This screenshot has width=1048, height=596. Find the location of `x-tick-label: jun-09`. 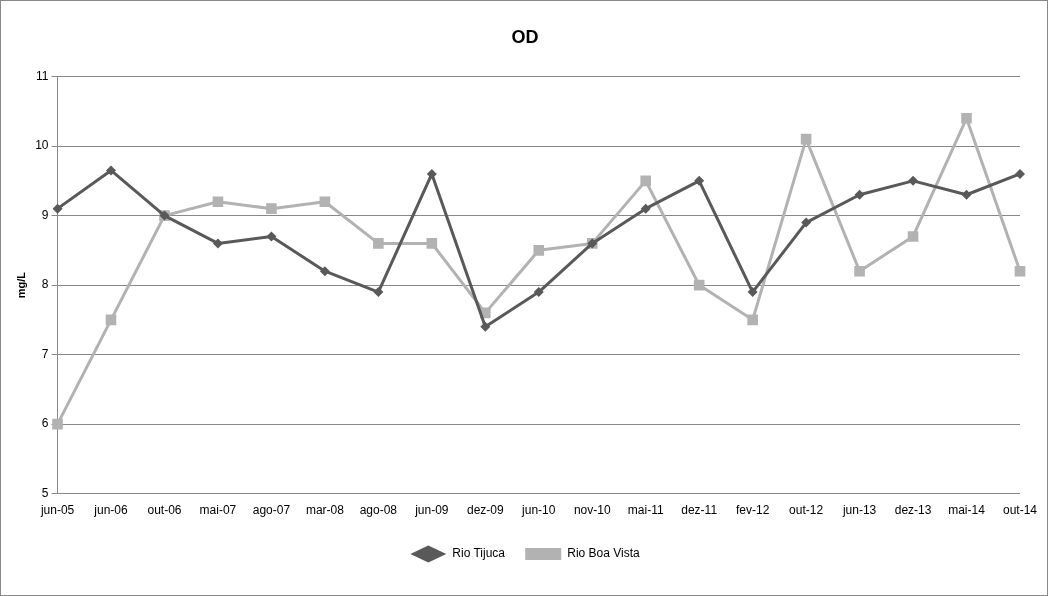

x-tick-label: jun-09 is located at coordinates (431, 510).